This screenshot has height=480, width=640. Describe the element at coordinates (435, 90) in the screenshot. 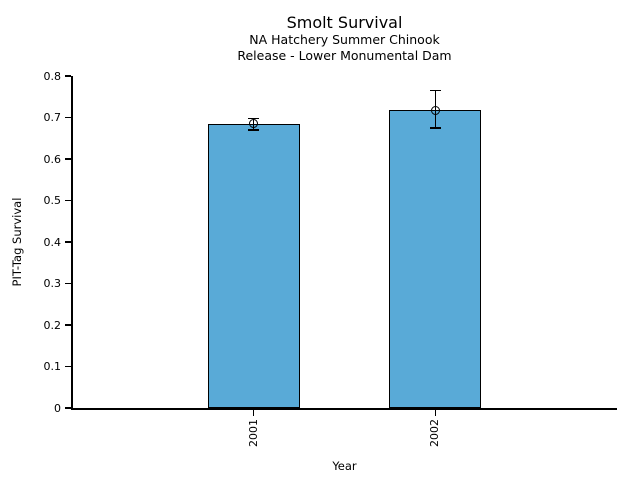

I see `error-cap-top-2002` at that location.